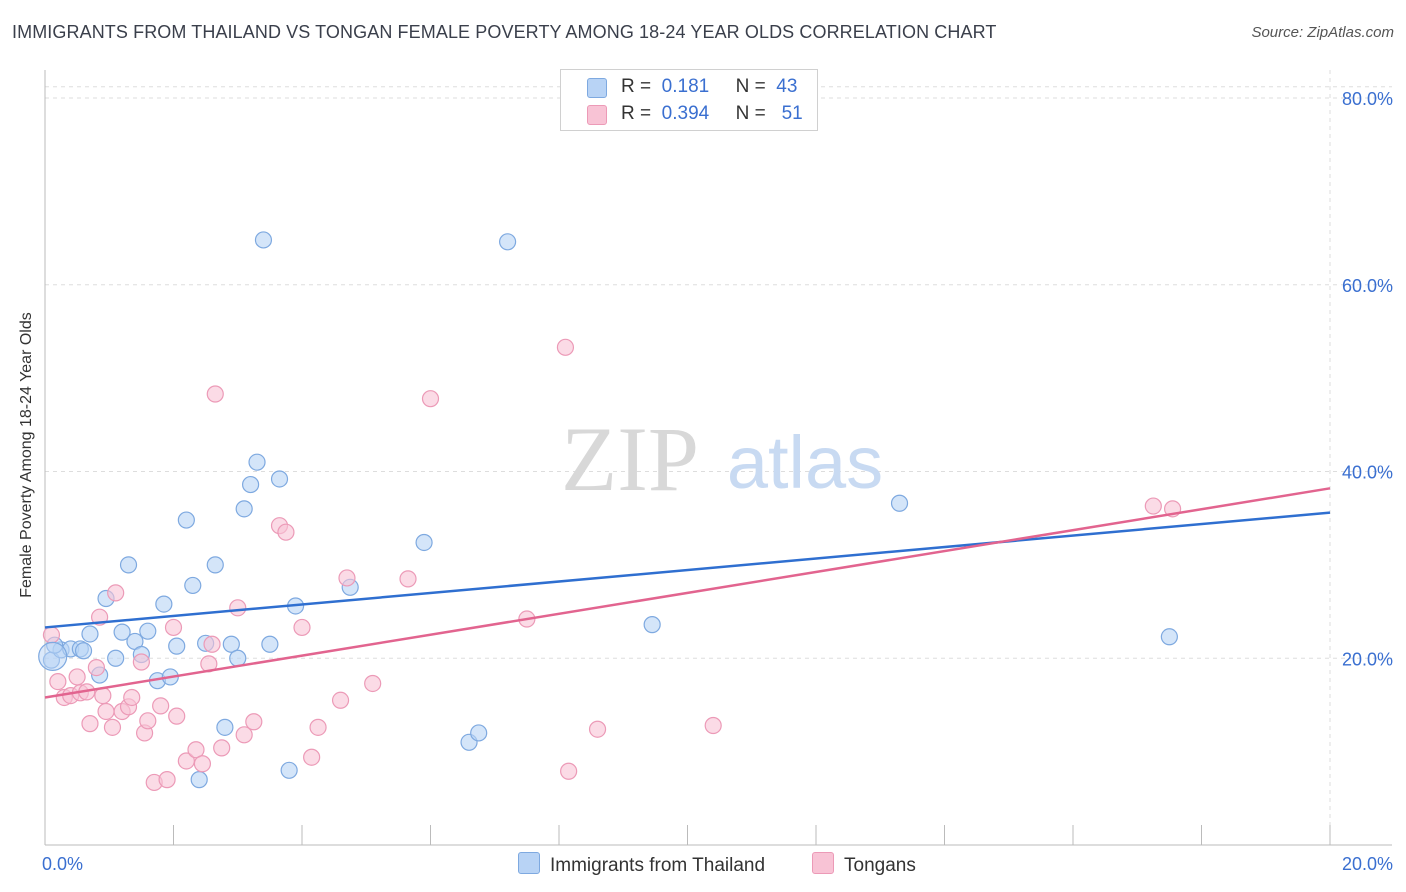  I want to click on correlation-legend: R = 0.181 N = 43 R = 0.394 N = 51, so click(689, 100).